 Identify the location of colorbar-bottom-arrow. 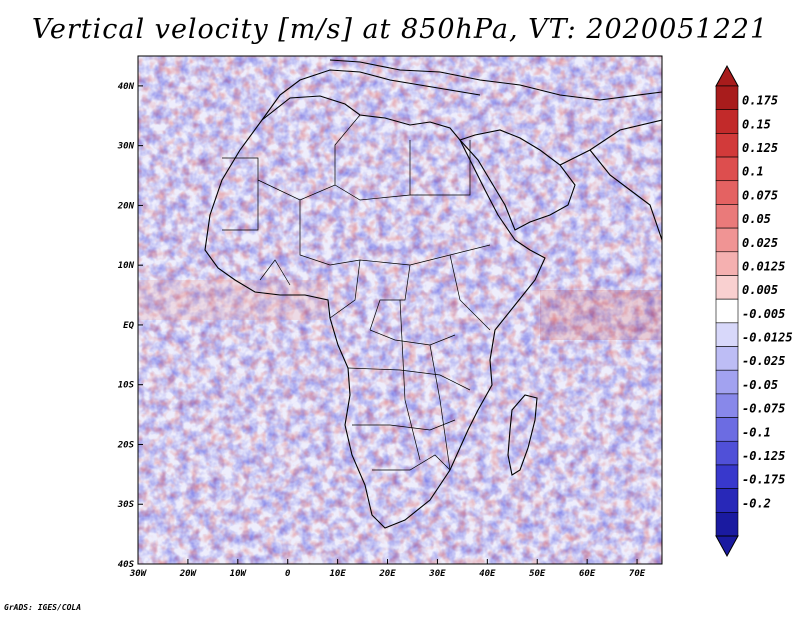
(727, 546).